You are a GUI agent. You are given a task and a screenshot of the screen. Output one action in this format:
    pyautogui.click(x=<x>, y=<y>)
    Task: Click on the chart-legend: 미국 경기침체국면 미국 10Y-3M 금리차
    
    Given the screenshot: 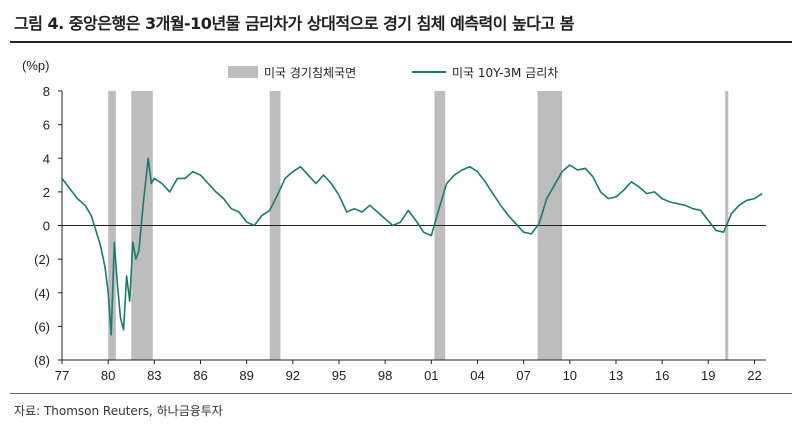 What is the action you would take?
    pyautogui.click(x=393, y=73)
    